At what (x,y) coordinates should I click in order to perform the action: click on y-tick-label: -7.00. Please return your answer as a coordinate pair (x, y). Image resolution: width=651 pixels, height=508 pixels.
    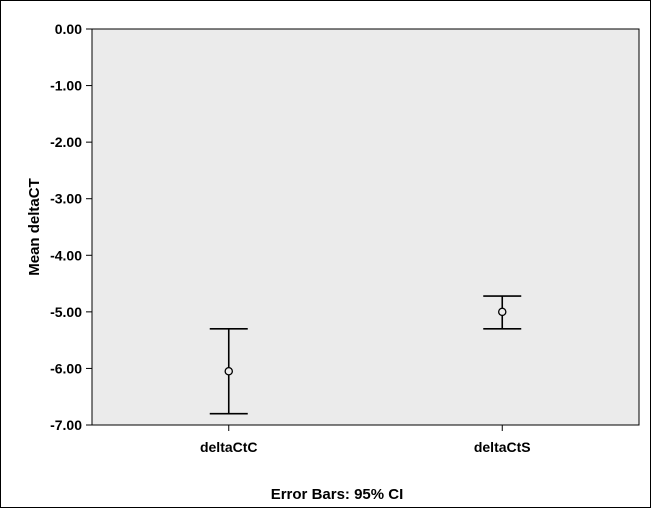
    Looking at the image, I should click on (66, 425).